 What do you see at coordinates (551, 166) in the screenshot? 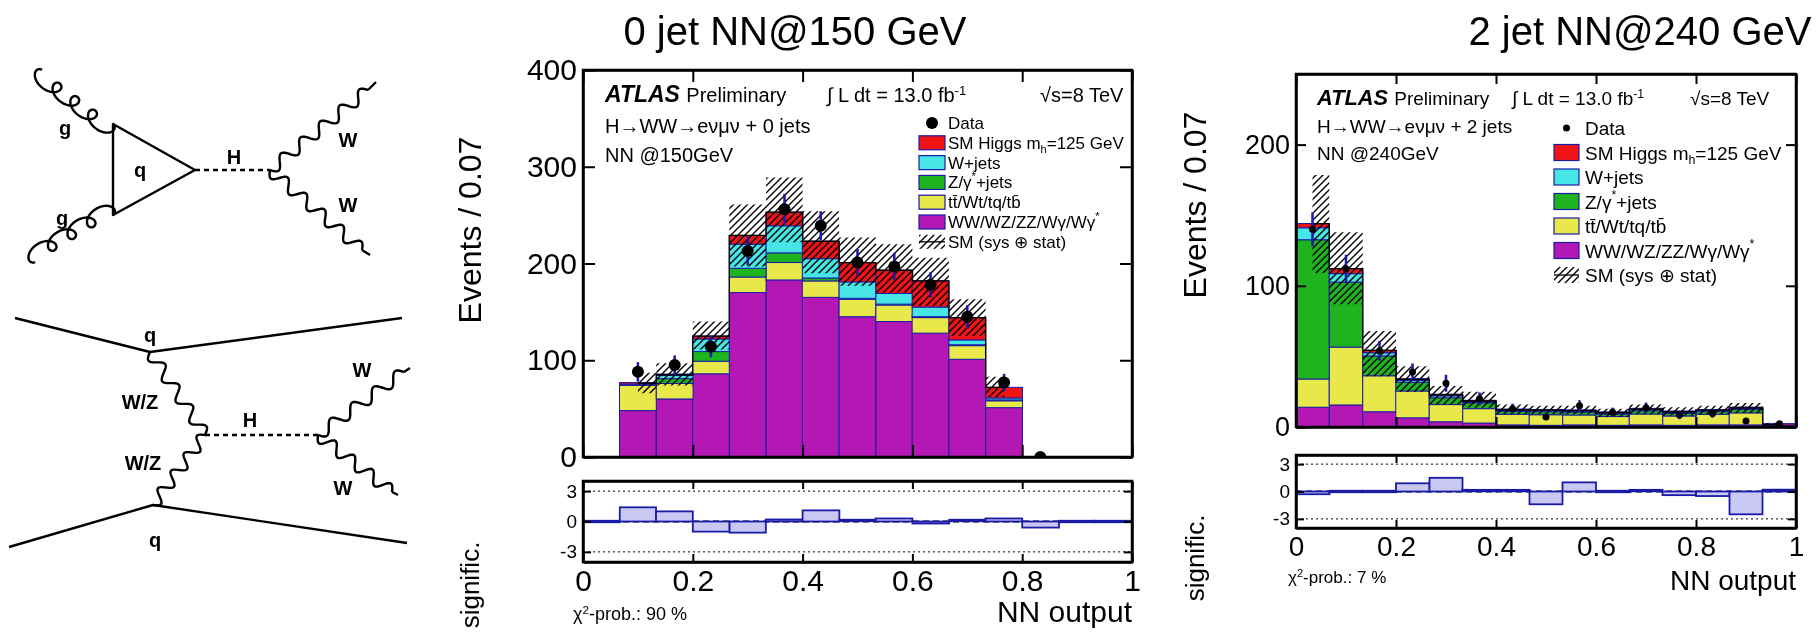
I see `y-tick-label: 300` at bounding box center [551, 166].